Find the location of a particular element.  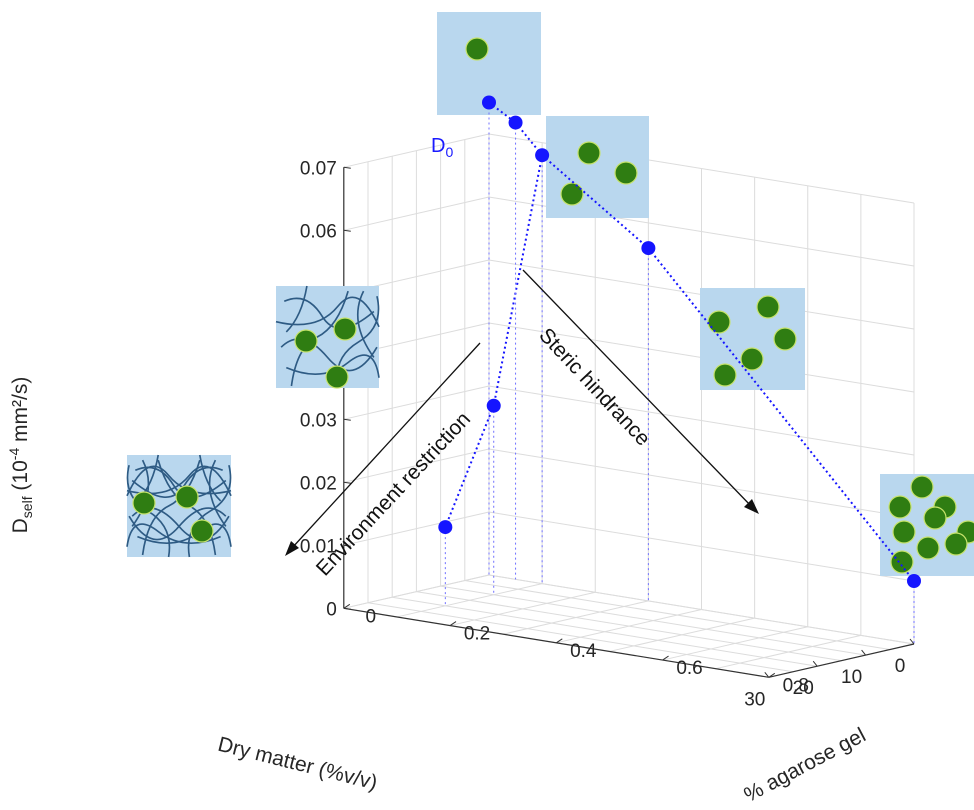

x-axis-title: Dry matter (%v/v) is located at coordinates (298, 764).